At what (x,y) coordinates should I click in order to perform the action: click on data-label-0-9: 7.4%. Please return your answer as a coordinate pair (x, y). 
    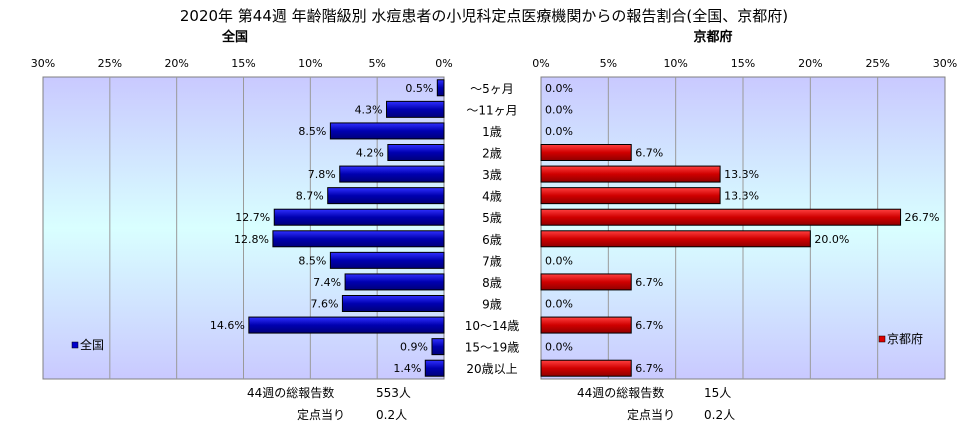
    Looking at the image, I should click on (327, 282).